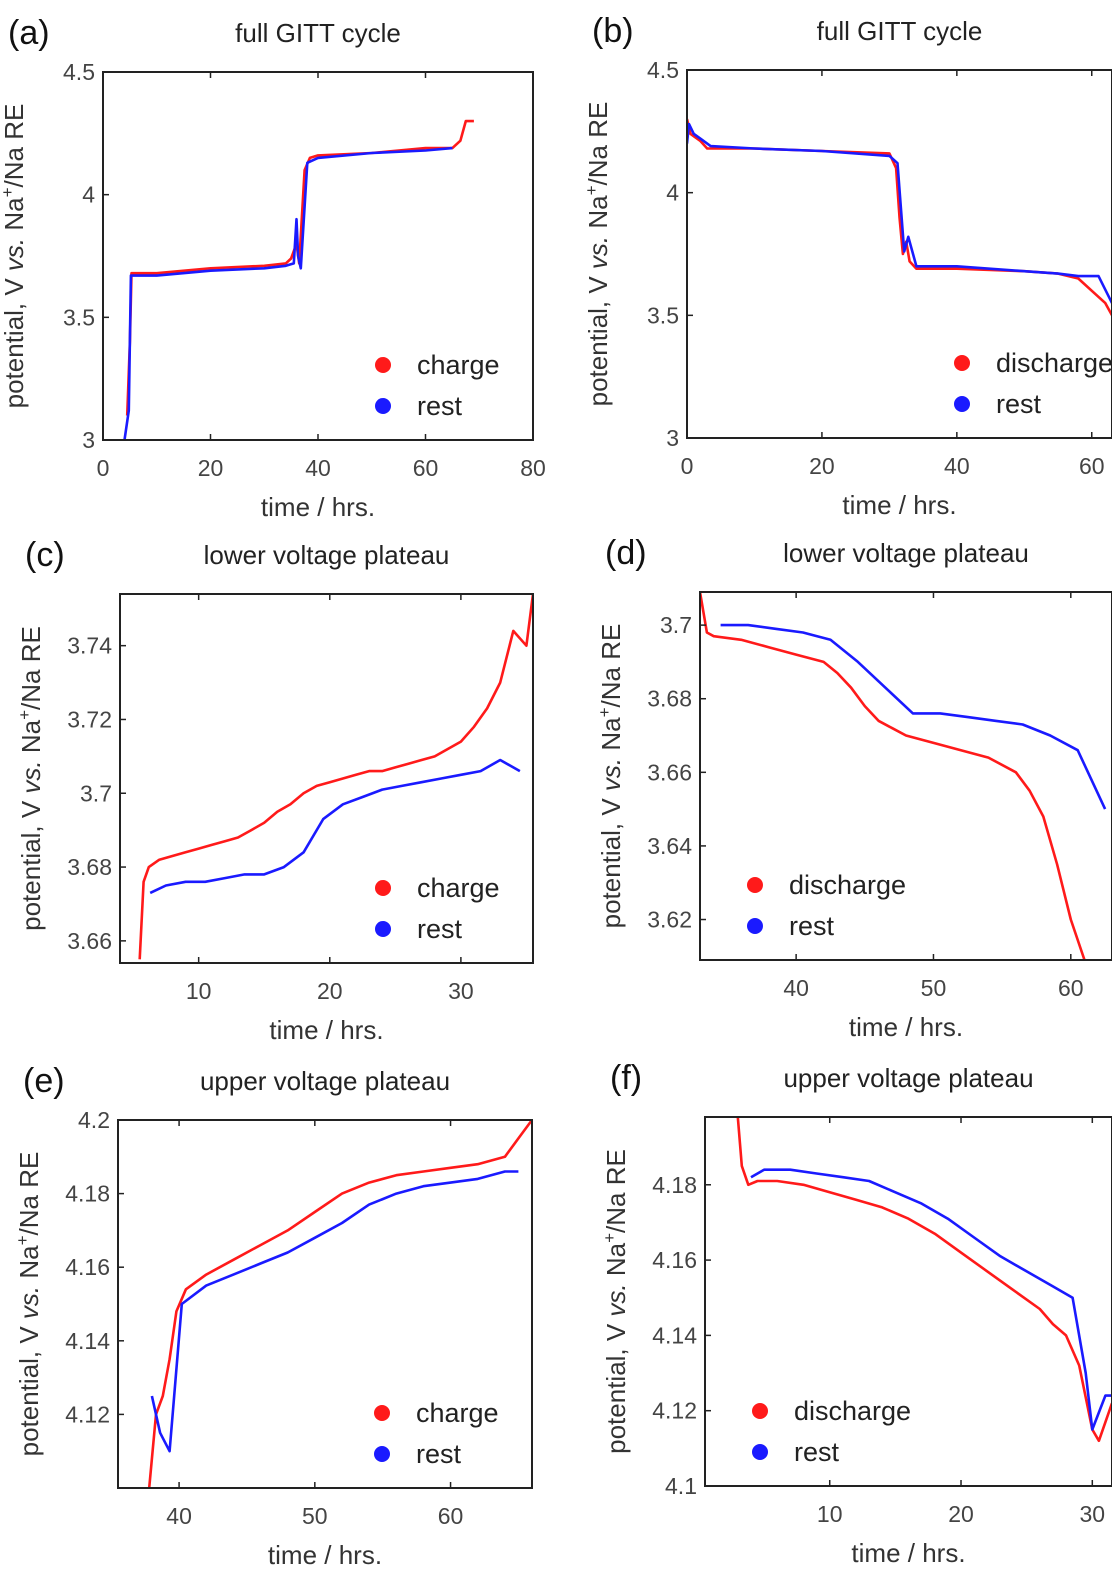 The width and height of the screenshot is (1112, 1574). Describe the element at coordinates (908, 1078) in the screenshot. I see `chart-title: upper voltage plateau` at that location.